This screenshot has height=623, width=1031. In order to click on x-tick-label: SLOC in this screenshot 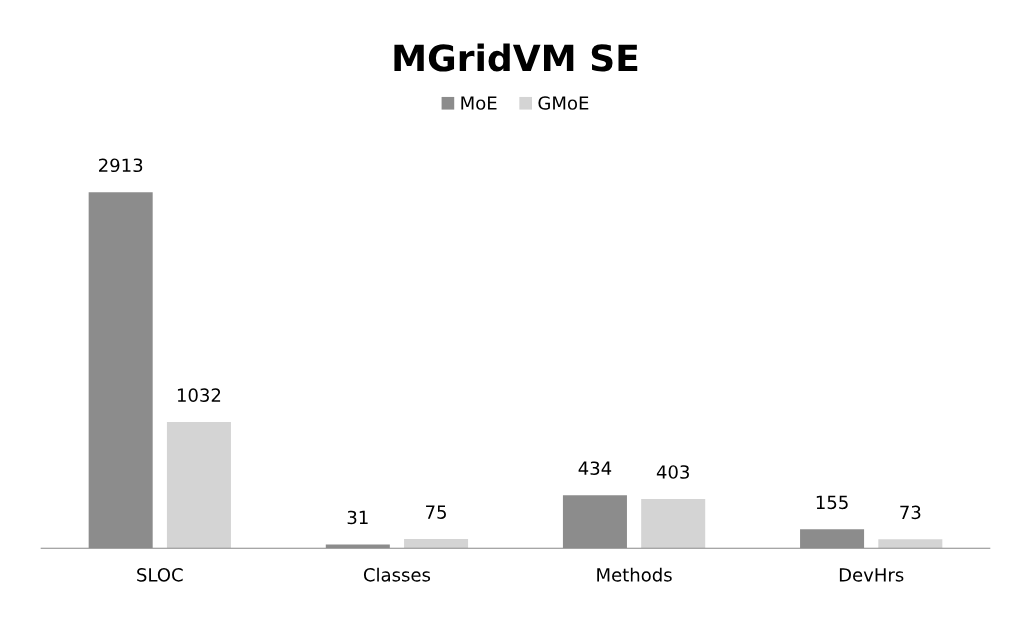, I will do `click(160, 575)`.